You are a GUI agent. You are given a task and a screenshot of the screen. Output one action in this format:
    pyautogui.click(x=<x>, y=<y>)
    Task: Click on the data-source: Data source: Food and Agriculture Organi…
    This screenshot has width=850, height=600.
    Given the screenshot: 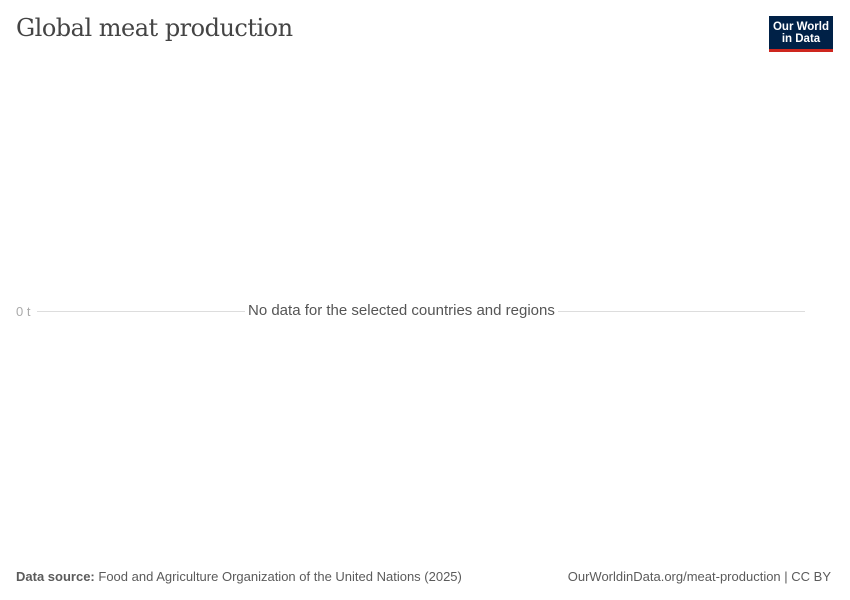 What is the action you would take?
    pyautogui.click(x=239, y=576)
    